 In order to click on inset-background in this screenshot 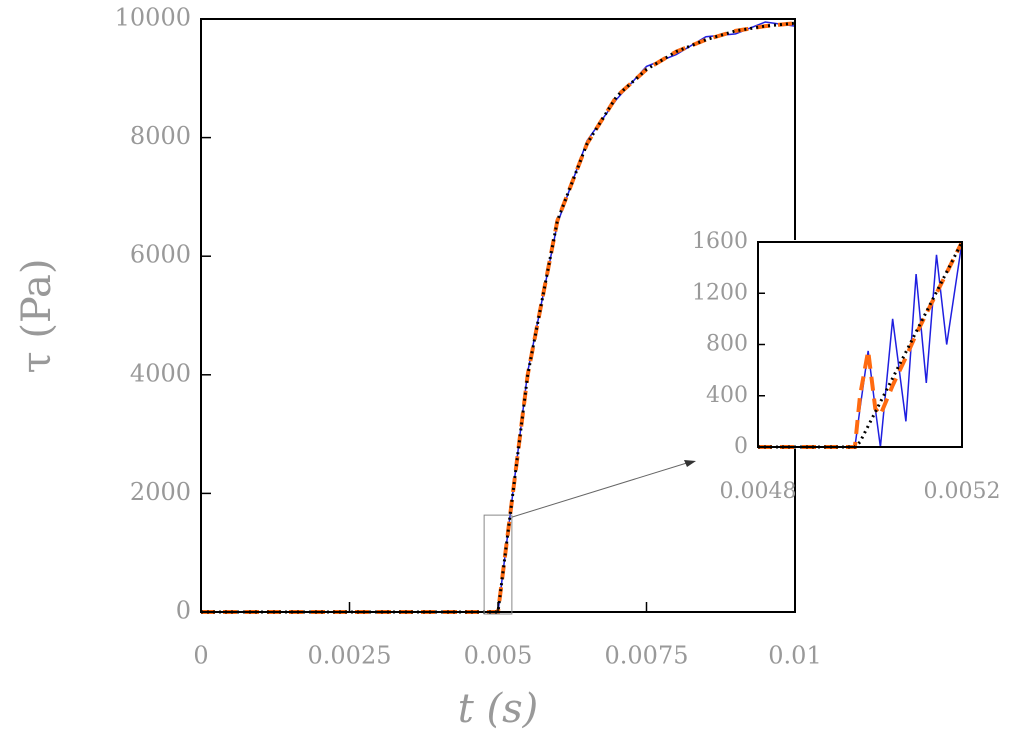, I will do `click(860, 344)`.